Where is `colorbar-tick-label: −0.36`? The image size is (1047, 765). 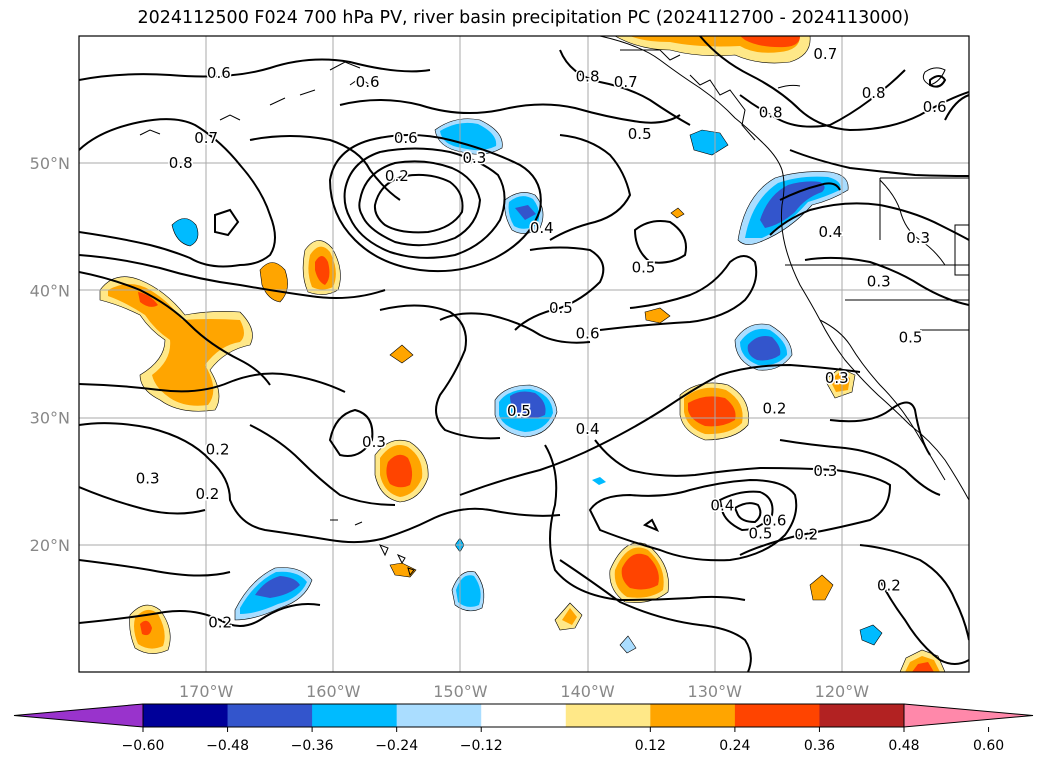
colorbar-tick-label: −0.36 is located at coordinates (312, 746).